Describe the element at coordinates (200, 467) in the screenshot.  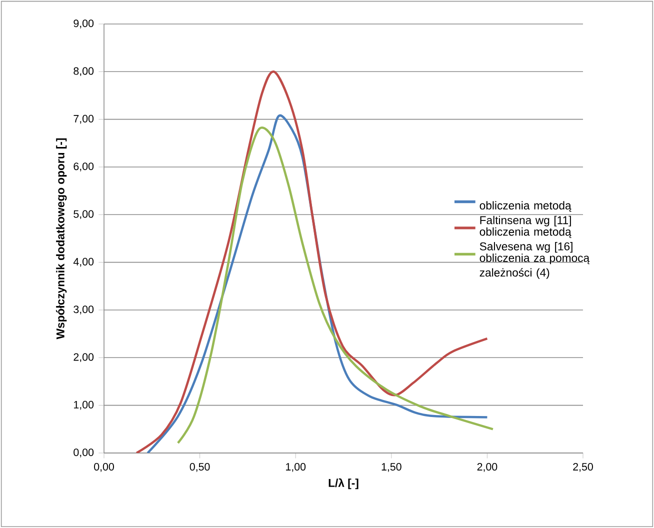
I see `x-tick-label: 0,50` at that location.